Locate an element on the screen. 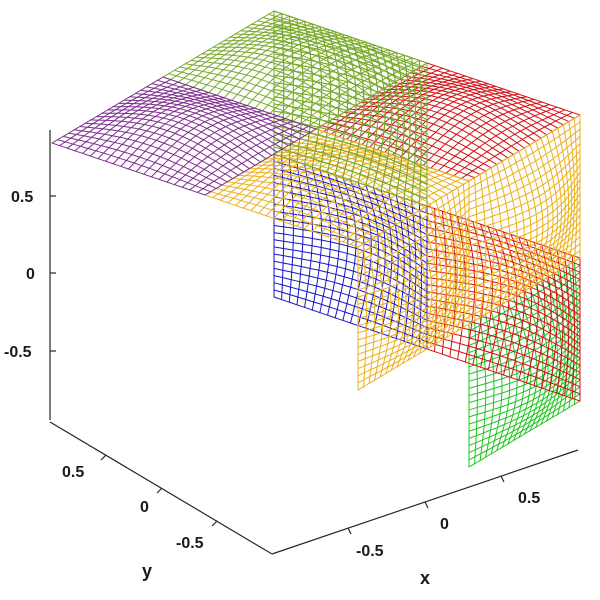 The width and height of the screenshot is (600, 600). y-axis-line is located at coordinates (161, 488).